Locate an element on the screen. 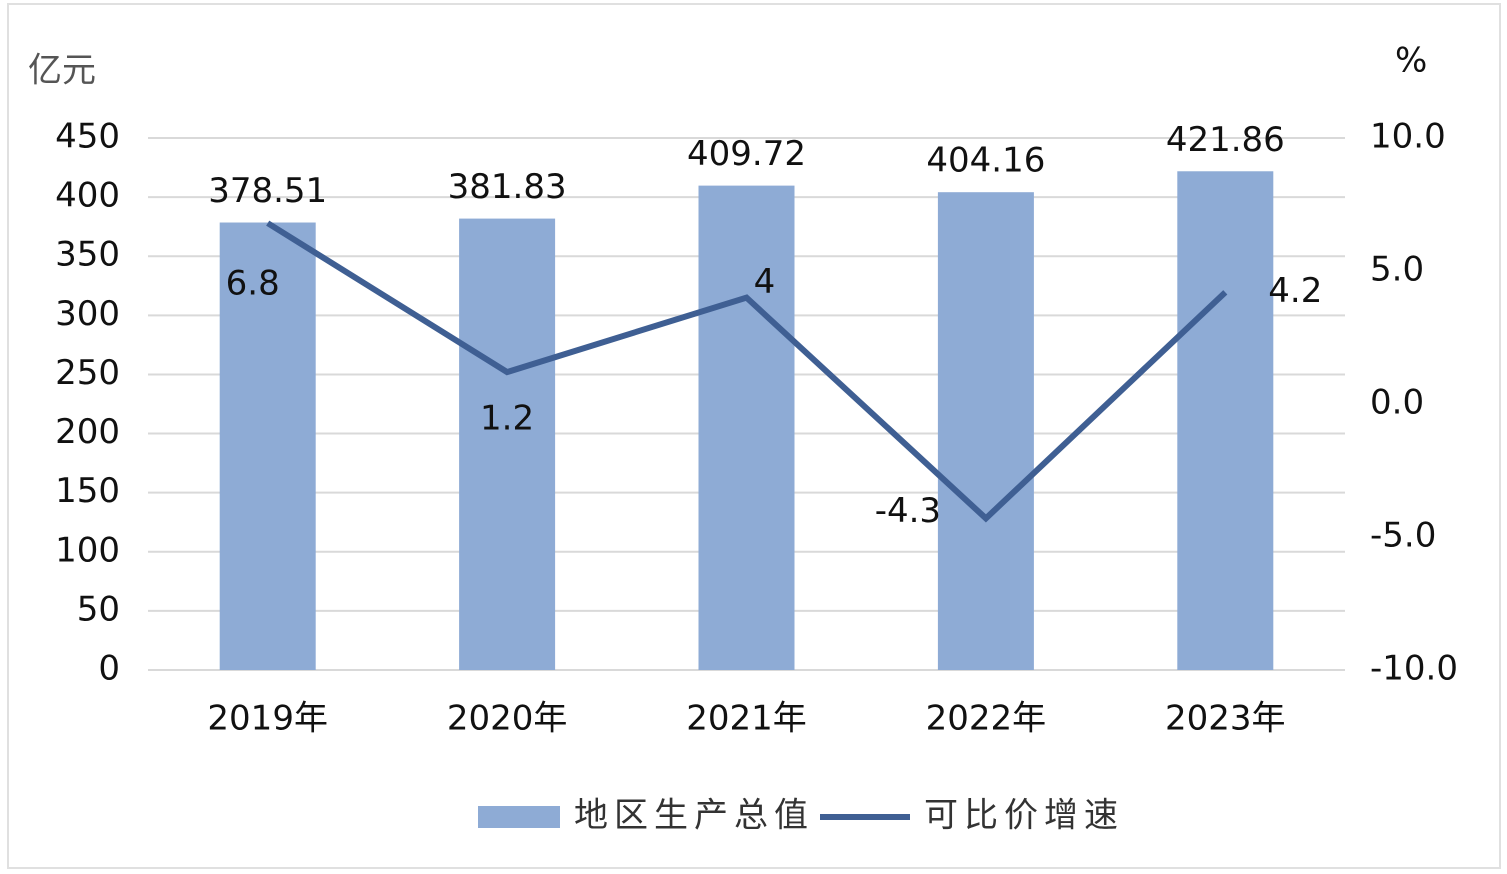 The height and width of the screenshot is (874, 1507). line-value-label: 6.8 is located at coordinates (253, 284).